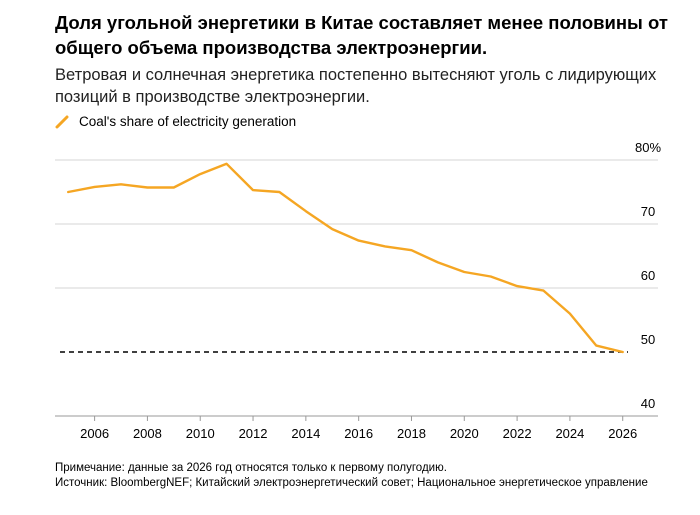  I want to click on x-tick-label: 2024, so click(569, 433).